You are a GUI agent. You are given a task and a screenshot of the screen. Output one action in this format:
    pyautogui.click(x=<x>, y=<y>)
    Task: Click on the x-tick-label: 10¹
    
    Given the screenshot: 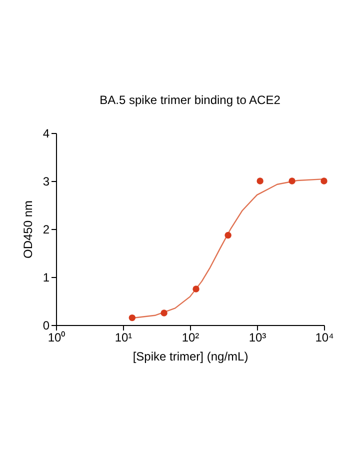 What is the action you would take?
    pyautogui.click(x=123, y=337)
    